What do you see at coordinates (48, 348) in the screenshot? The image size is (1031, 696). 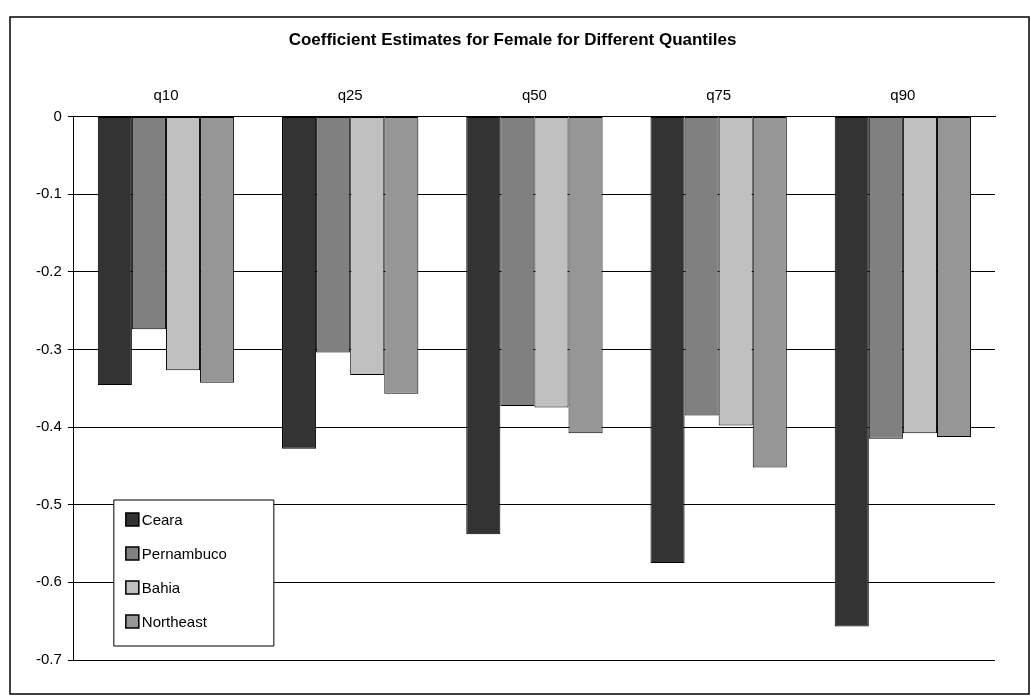 I see `y-tick-label: -0.3` at bounding box center [48, 348].